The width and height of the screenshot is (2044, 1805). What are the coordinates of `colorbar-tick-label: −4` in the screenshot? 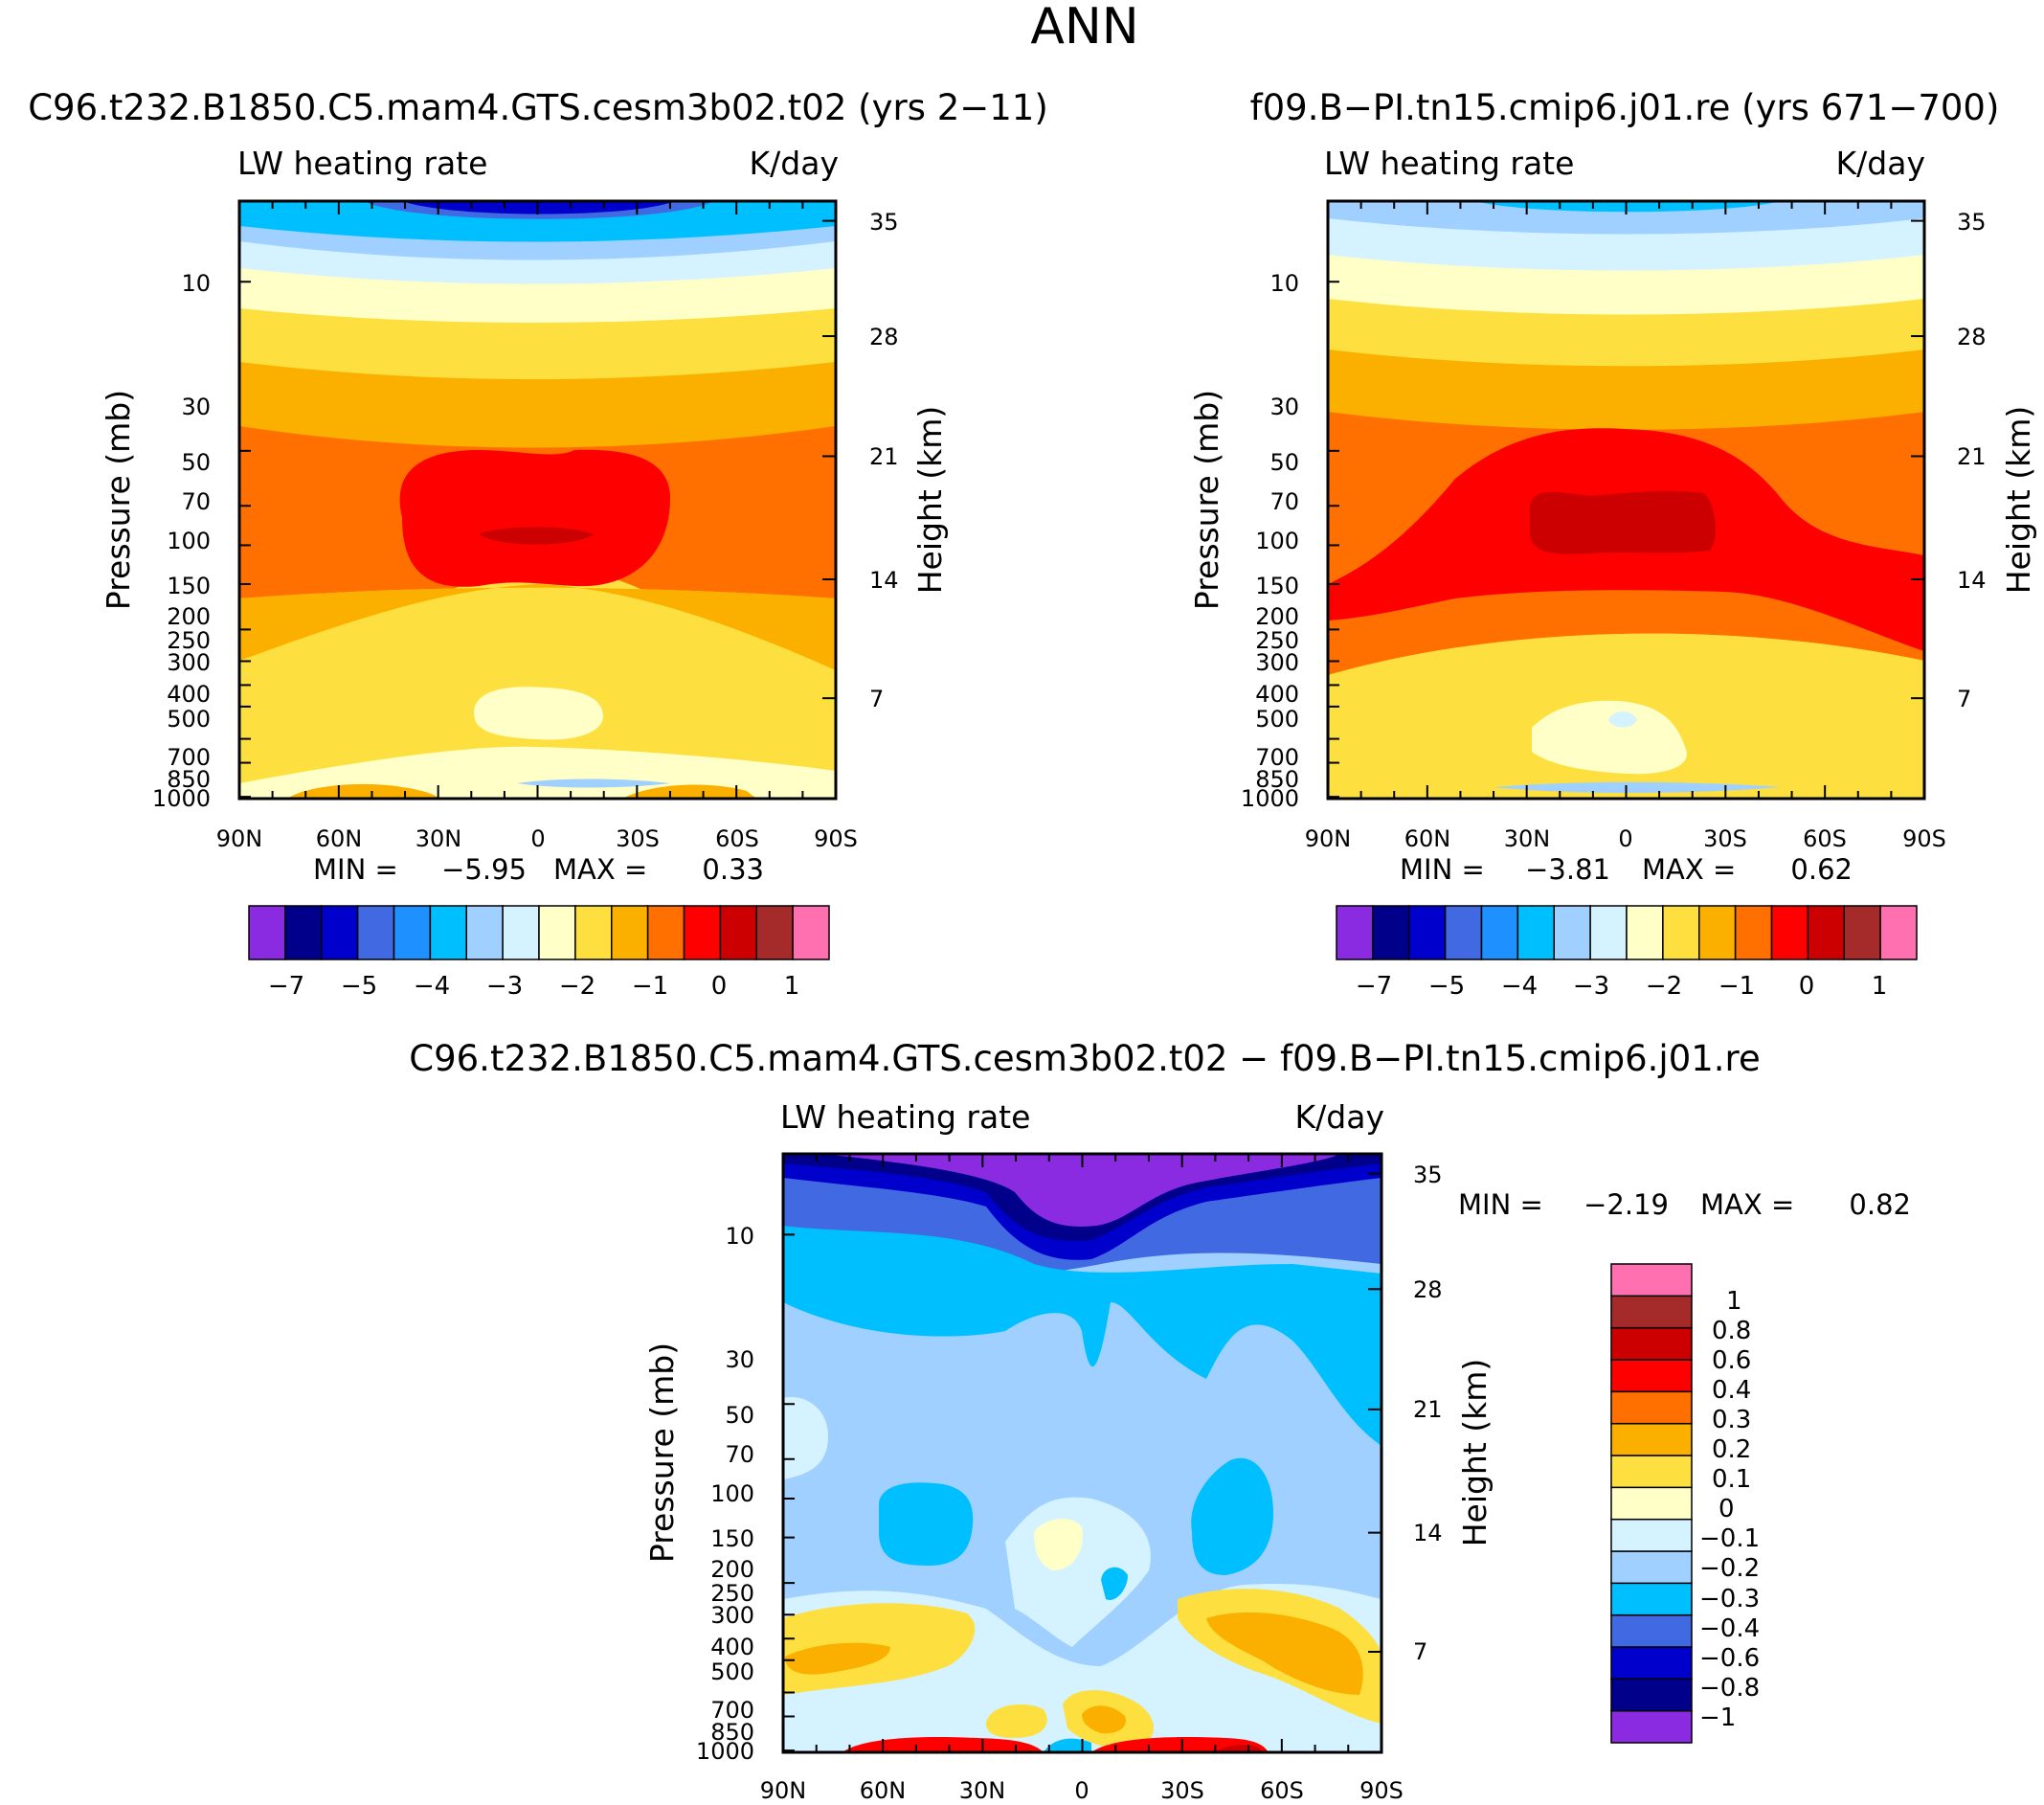 It's located at (1519, 986).